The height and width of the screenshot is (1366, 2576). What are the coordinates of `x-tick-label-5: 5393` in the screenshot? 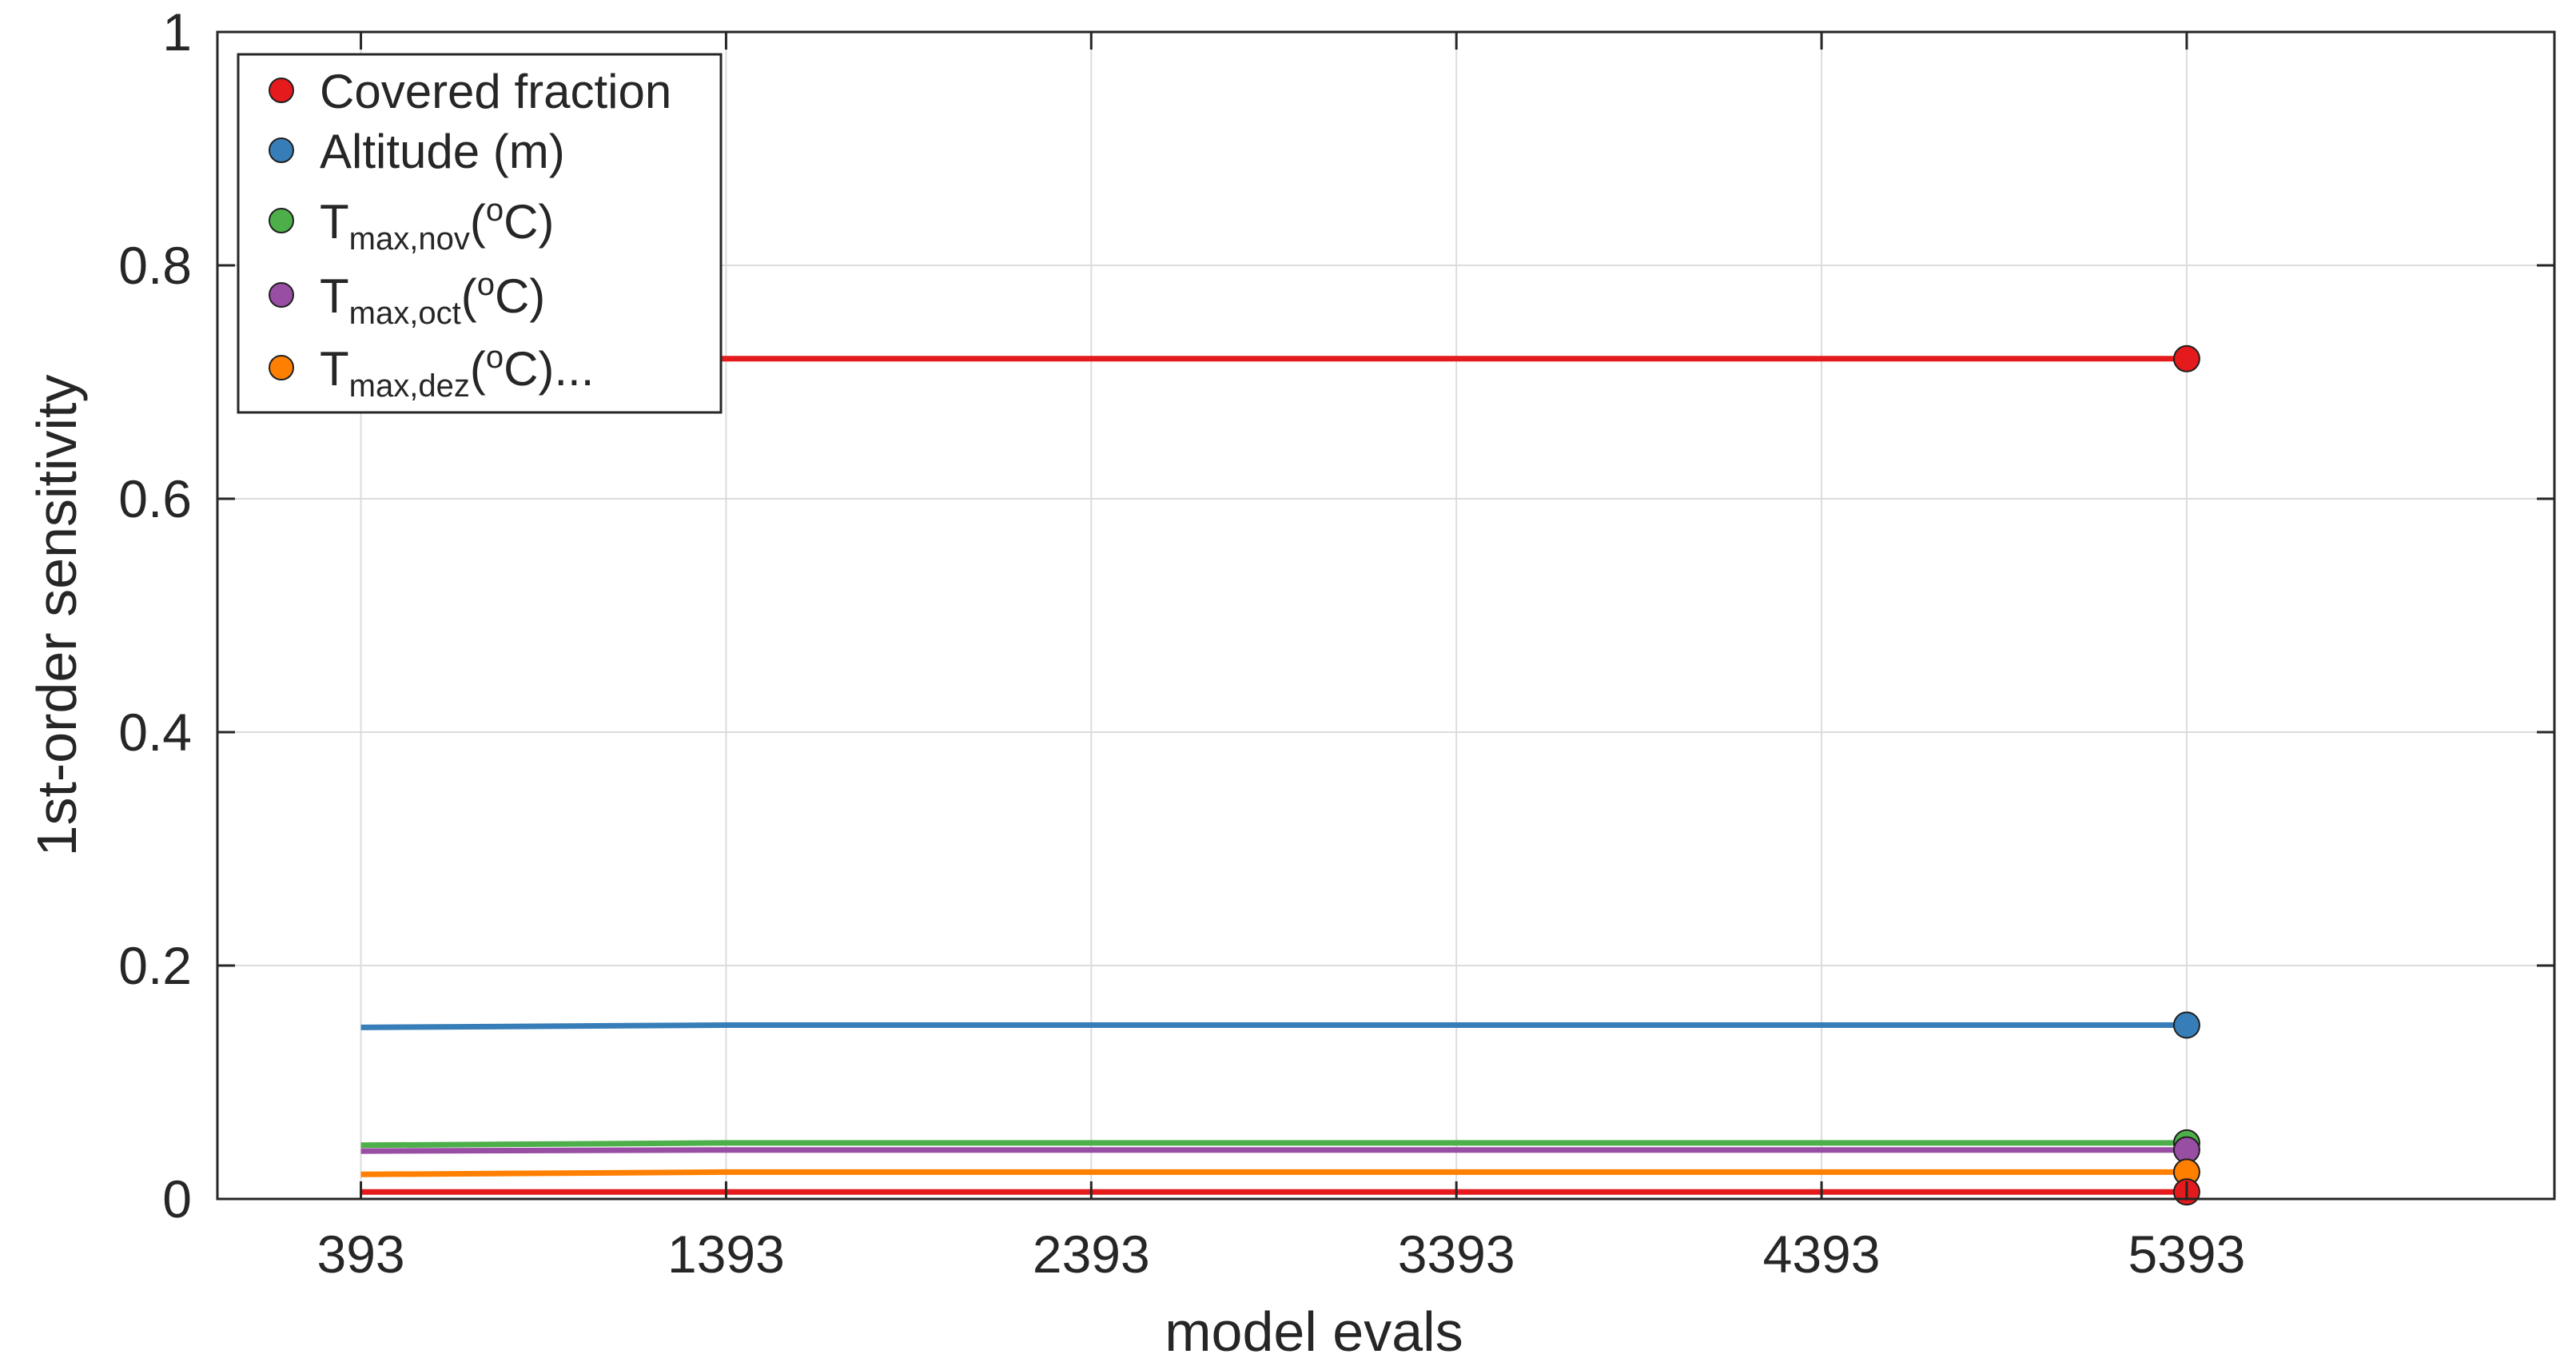 It's located at (2187, 1254).